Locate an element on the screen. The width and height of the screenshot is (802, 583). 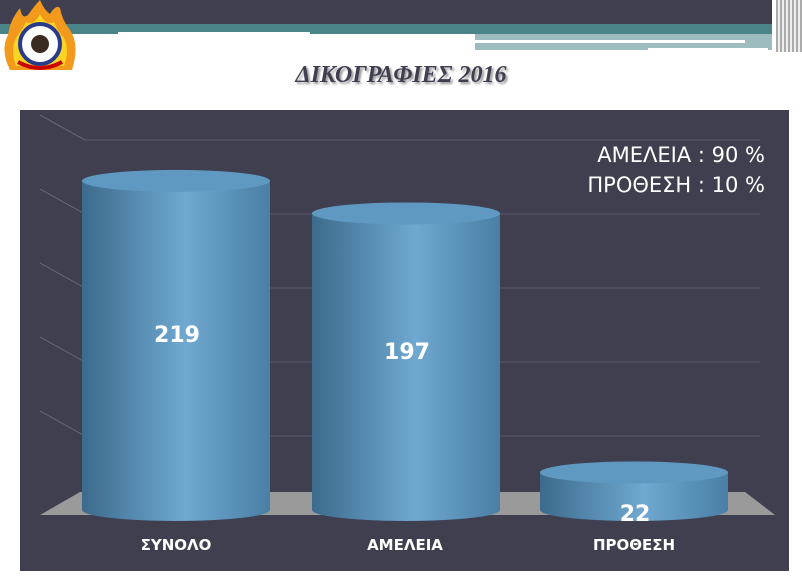
data-label: 219 is located at coordinates (177, 336).